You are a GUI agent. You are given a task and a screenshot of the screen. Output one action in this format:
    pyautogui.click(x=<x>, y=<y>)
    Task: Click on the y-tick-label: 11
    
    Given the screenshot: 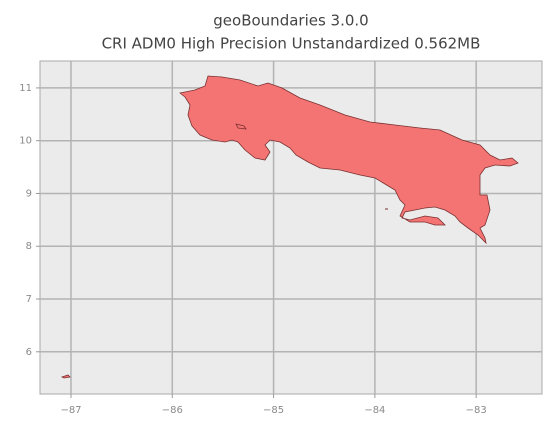 What is the action you would take?
    pyautogui.click(x=25, y=88)
    